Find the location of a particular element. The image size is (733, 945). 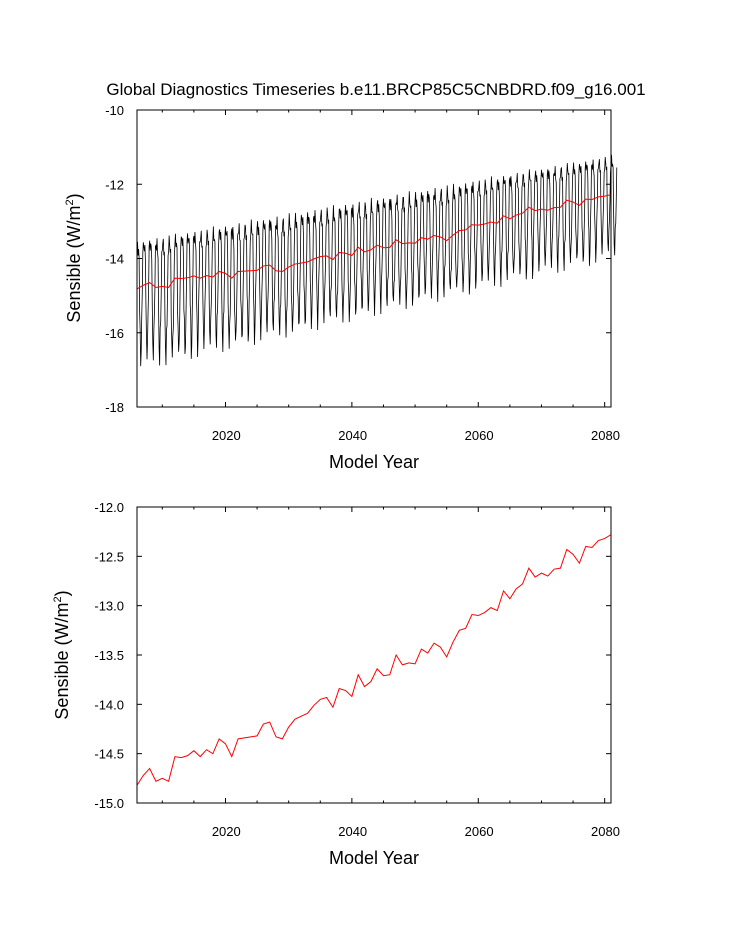

top-y-tick-label: -12 is located at coordinates (114, 184).